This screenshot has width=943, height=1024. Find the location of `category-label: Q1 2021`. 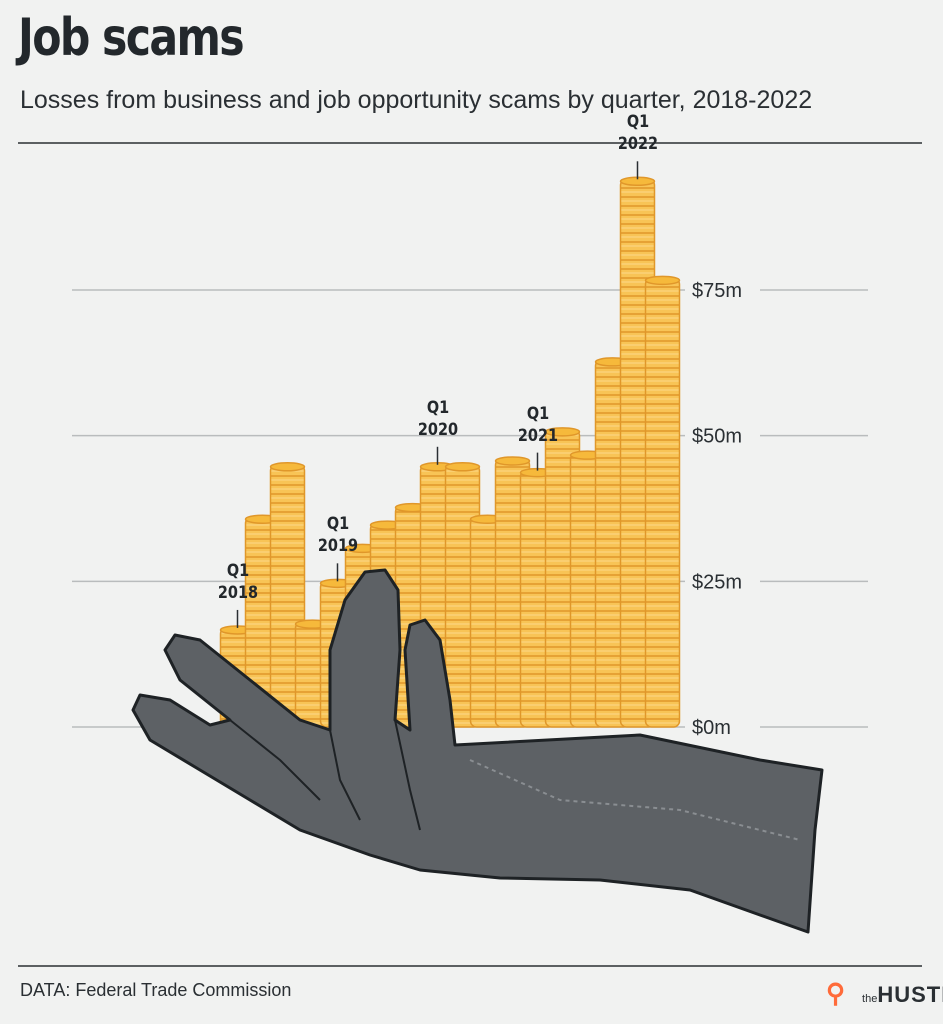

category-label: Q1 2021 is located at coordinates (537, 424).